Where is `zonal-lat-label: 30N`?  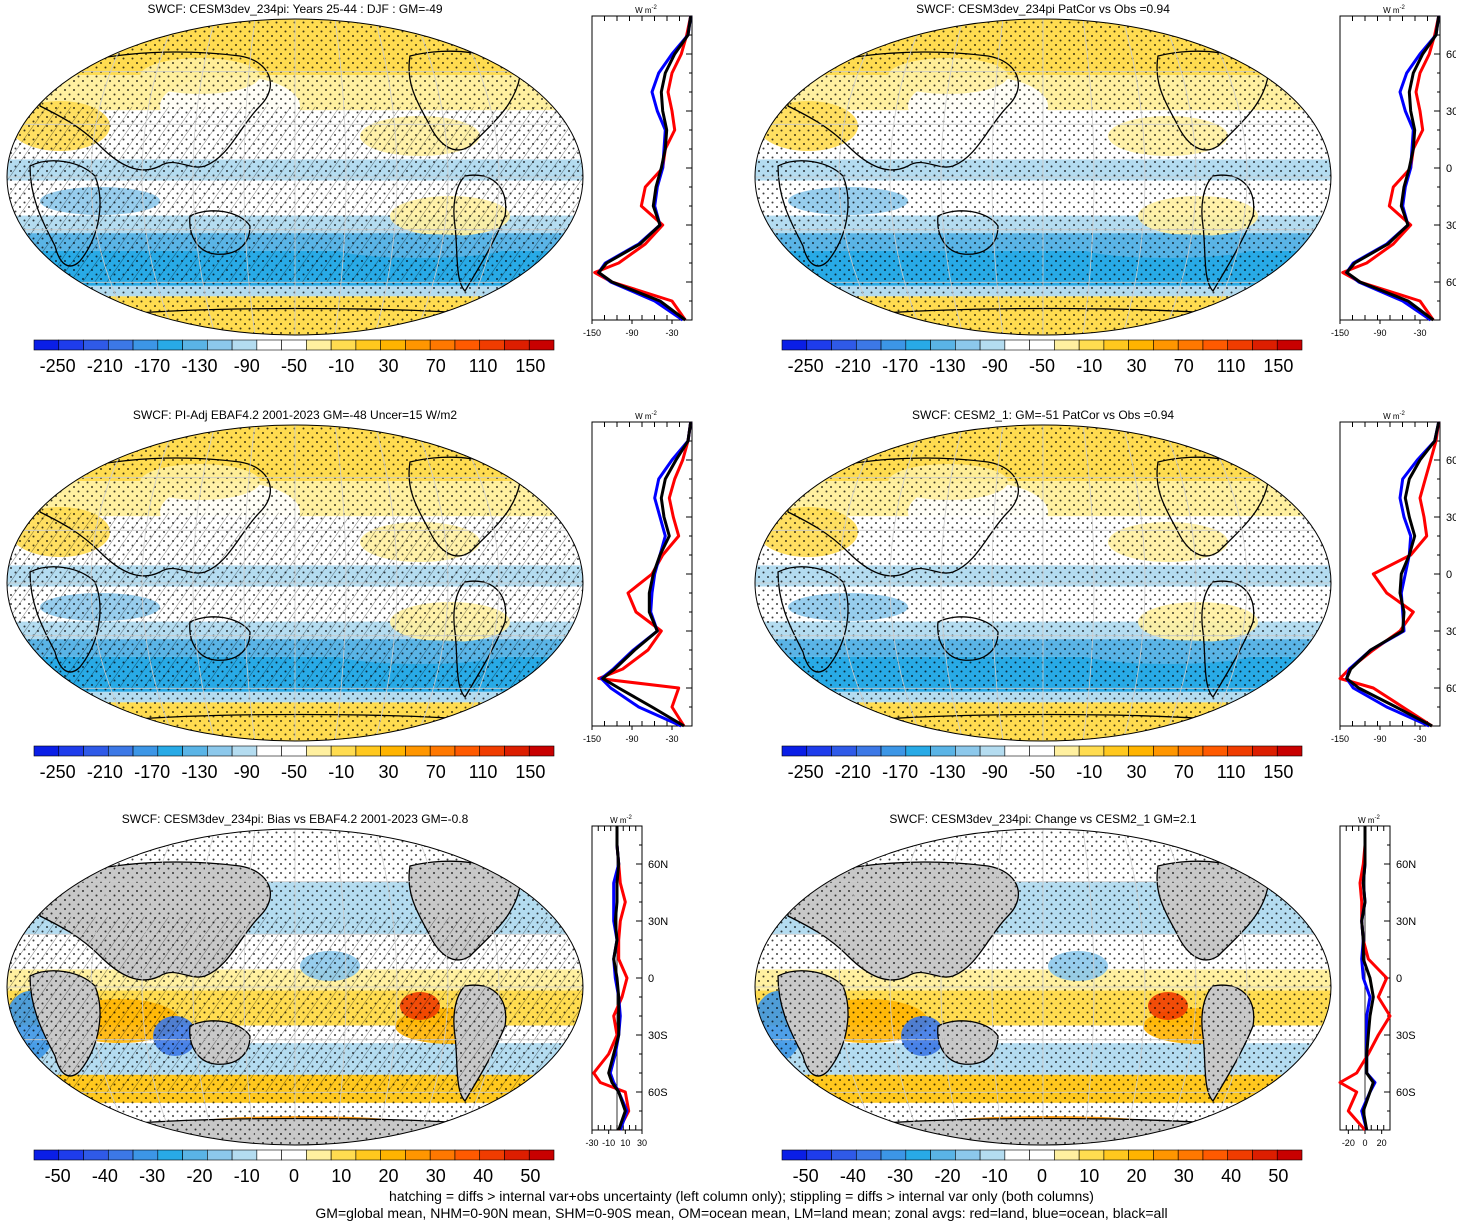
zonal-lat-label: 30N is located at coordinates (658, 922).